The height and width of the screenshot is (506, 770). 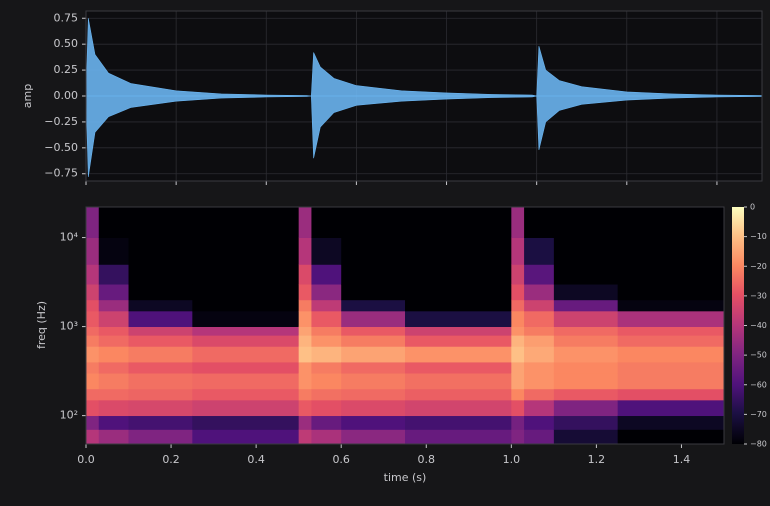 I want to click on y-axis-label: amp, so click(x=27, y=96).